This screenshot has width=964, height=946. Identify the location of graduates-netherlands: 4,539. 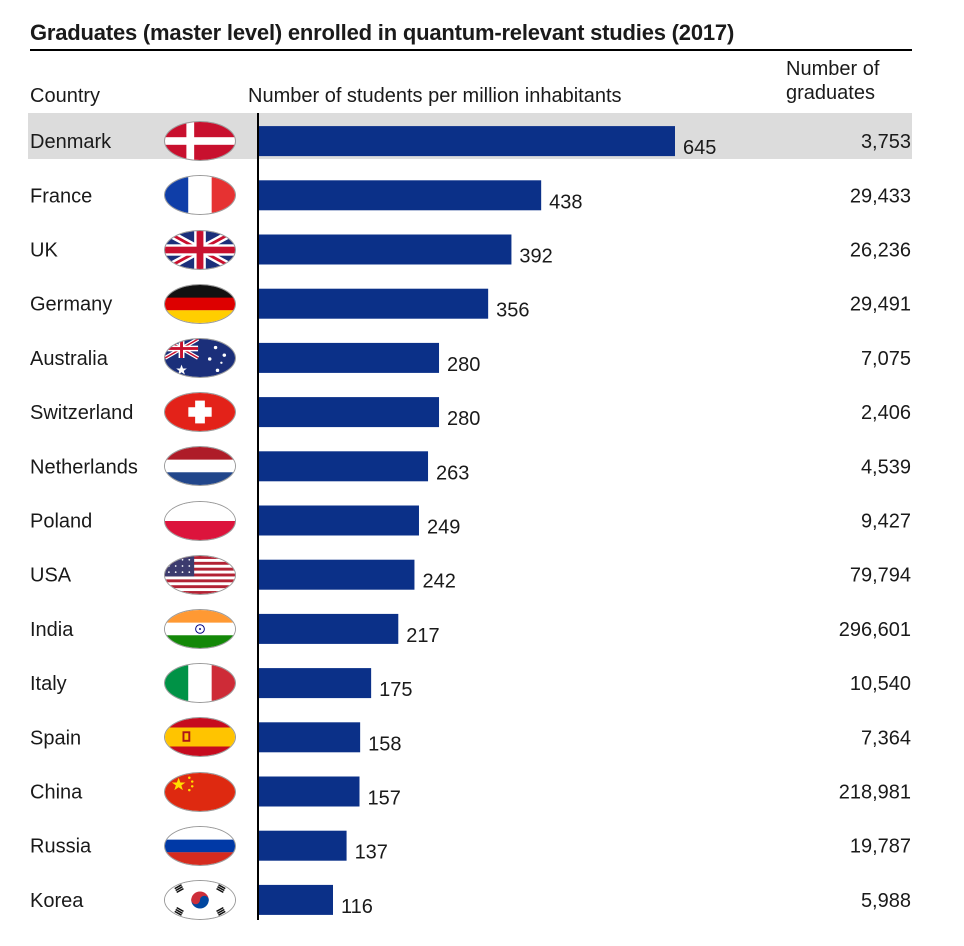
(886, 467).